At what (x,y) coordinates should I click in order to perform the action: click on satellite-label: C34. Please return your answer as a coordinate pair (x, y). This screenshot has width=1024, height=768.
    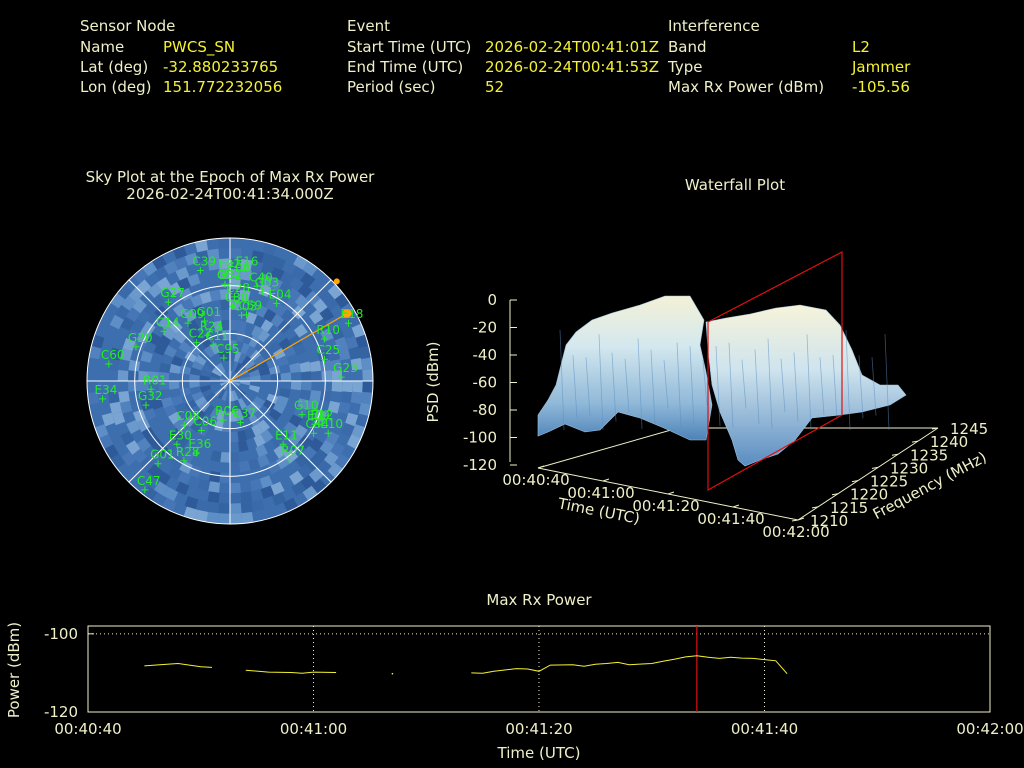
    Looking at the image, I should click on (318, 424).